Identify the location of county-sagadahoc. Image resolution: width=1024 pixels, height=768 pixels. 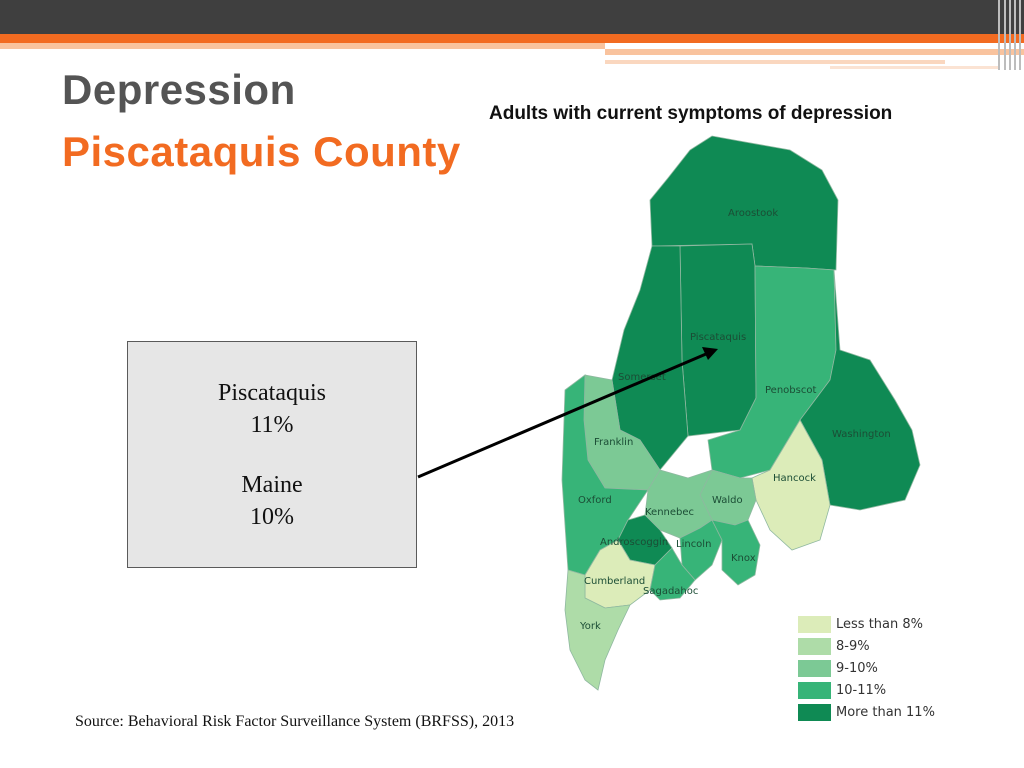
(672, 574).